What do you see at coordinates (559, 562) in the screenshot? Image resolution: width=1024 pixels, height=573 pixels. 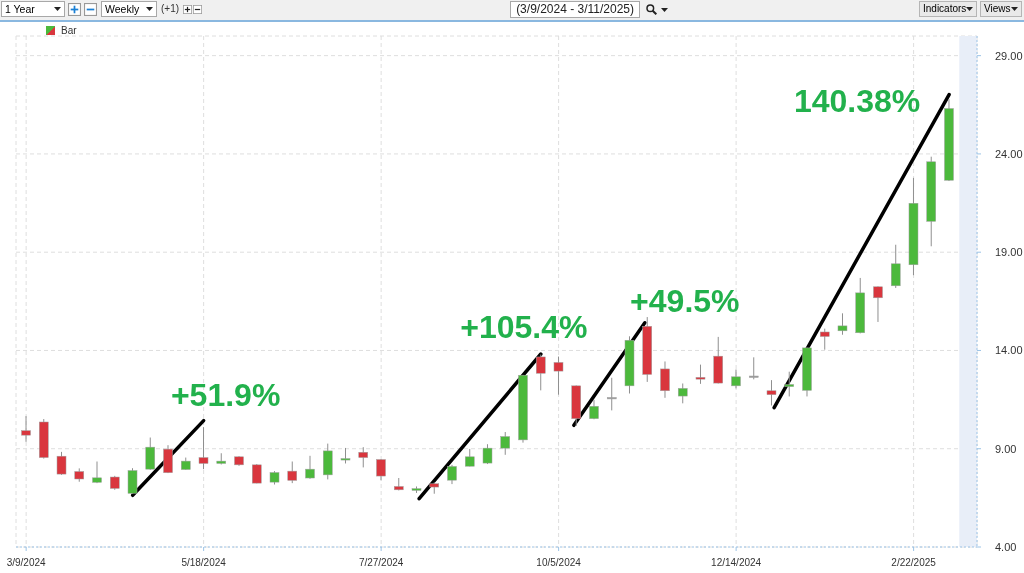 I see `x-tick-label: 10/5/2024` at bounding box center [559, 562].